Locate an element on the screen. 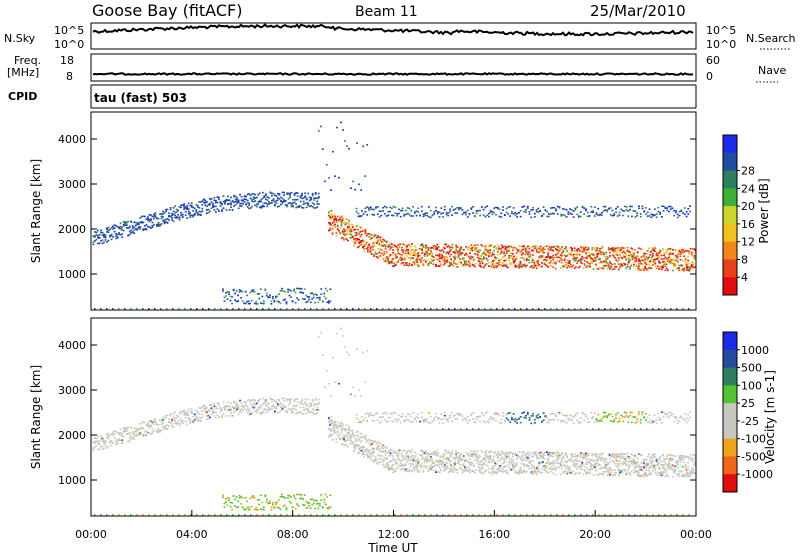  colorbar-swatch is located at coordinates (730, 251).